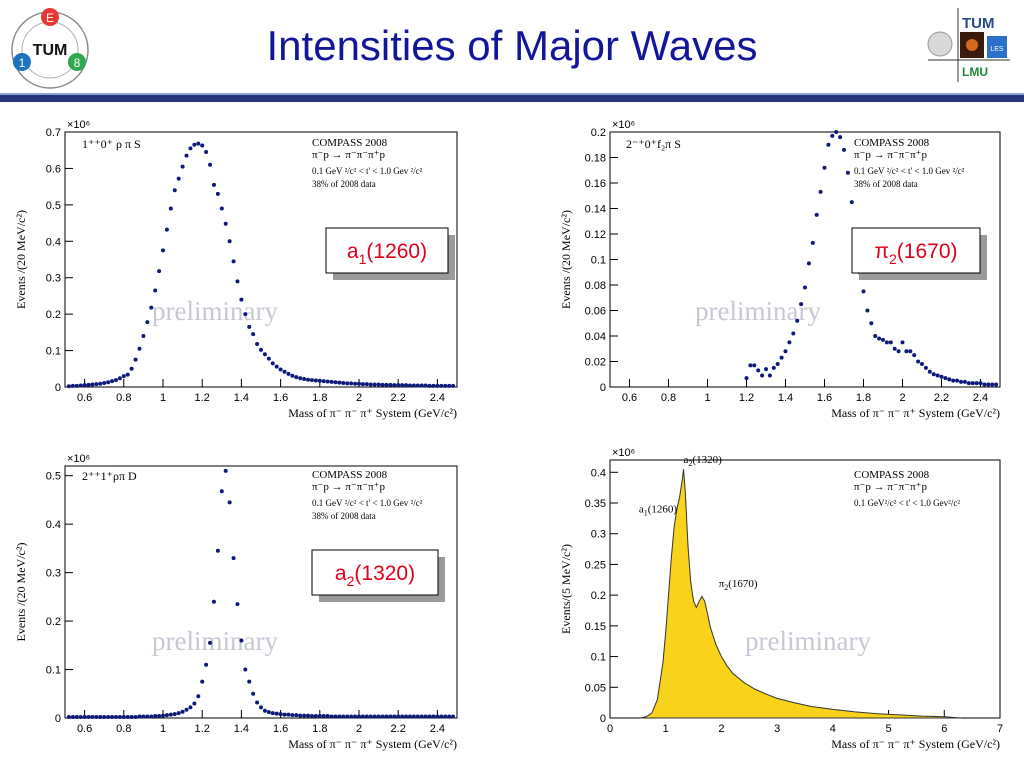 Image resolution: width=1024 pixels, height=768 pixels. Describe the element at coordinates (398, 398) in the screenshot. I see `x-tick-label: 2.2` at that location.